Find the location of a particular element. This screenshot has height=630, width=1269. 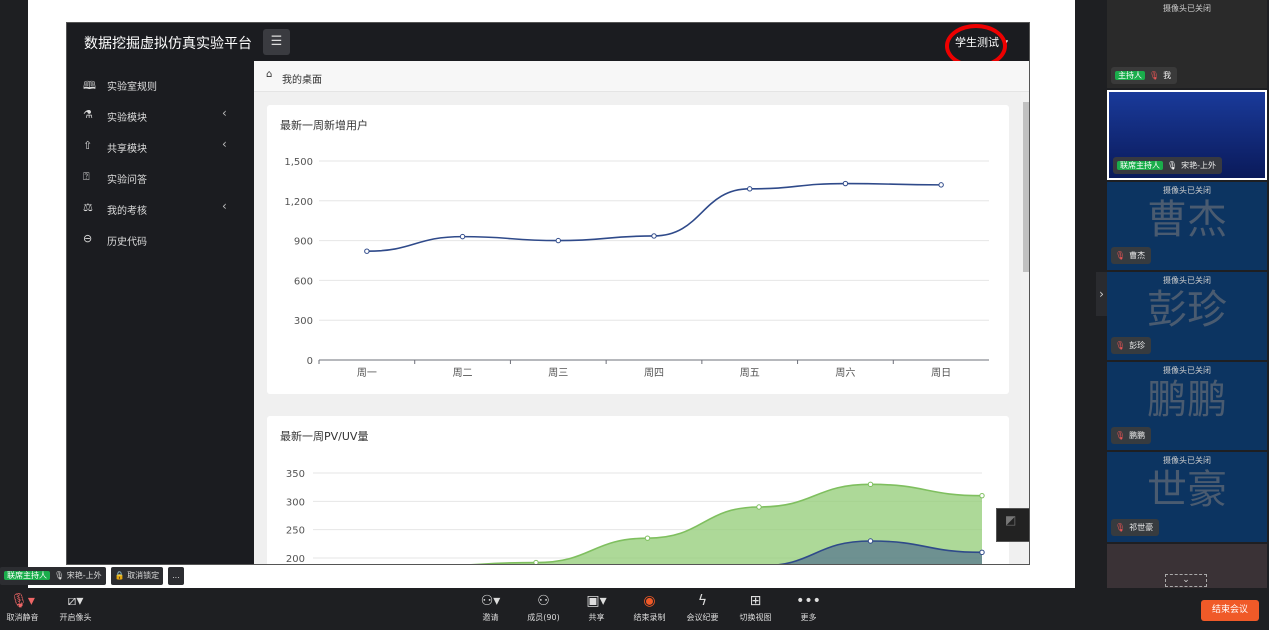

unlock-label: 取消锁定 is located at coordinates (143, 575).